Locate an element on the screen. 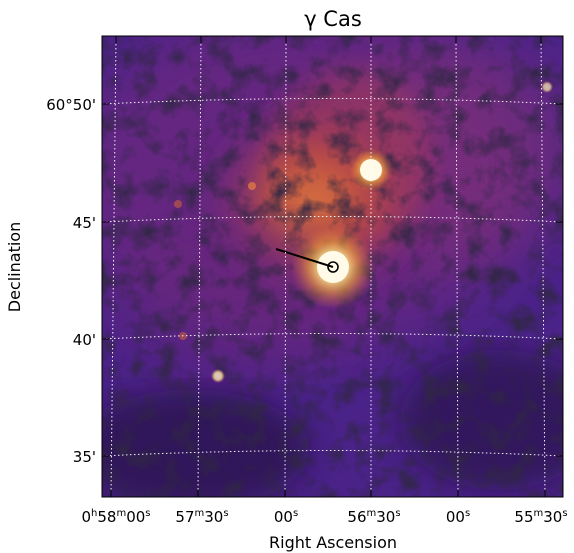  ra-tick-label: 55m30s is located at coordinates (540, 517).